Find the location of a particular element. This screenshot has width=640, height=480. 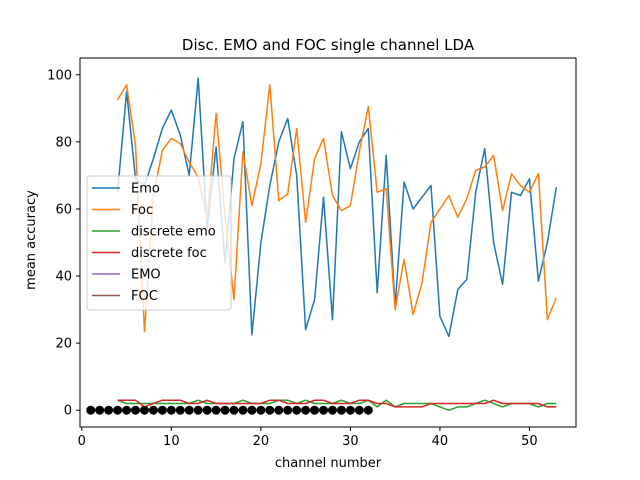

marker-layer is located at coordinates (229, 410).